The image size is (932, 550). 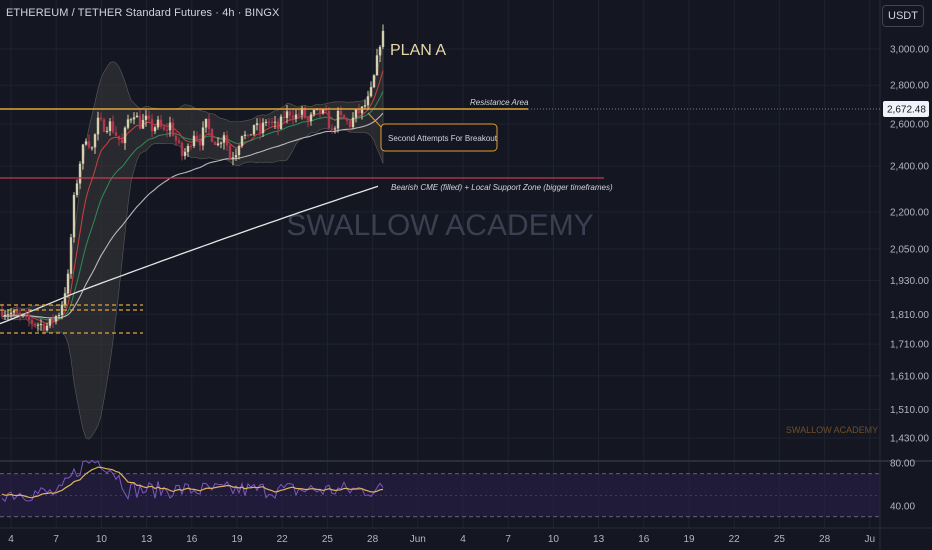 I want to click on time-tick-label: Ju, so click(x=870, y=539).